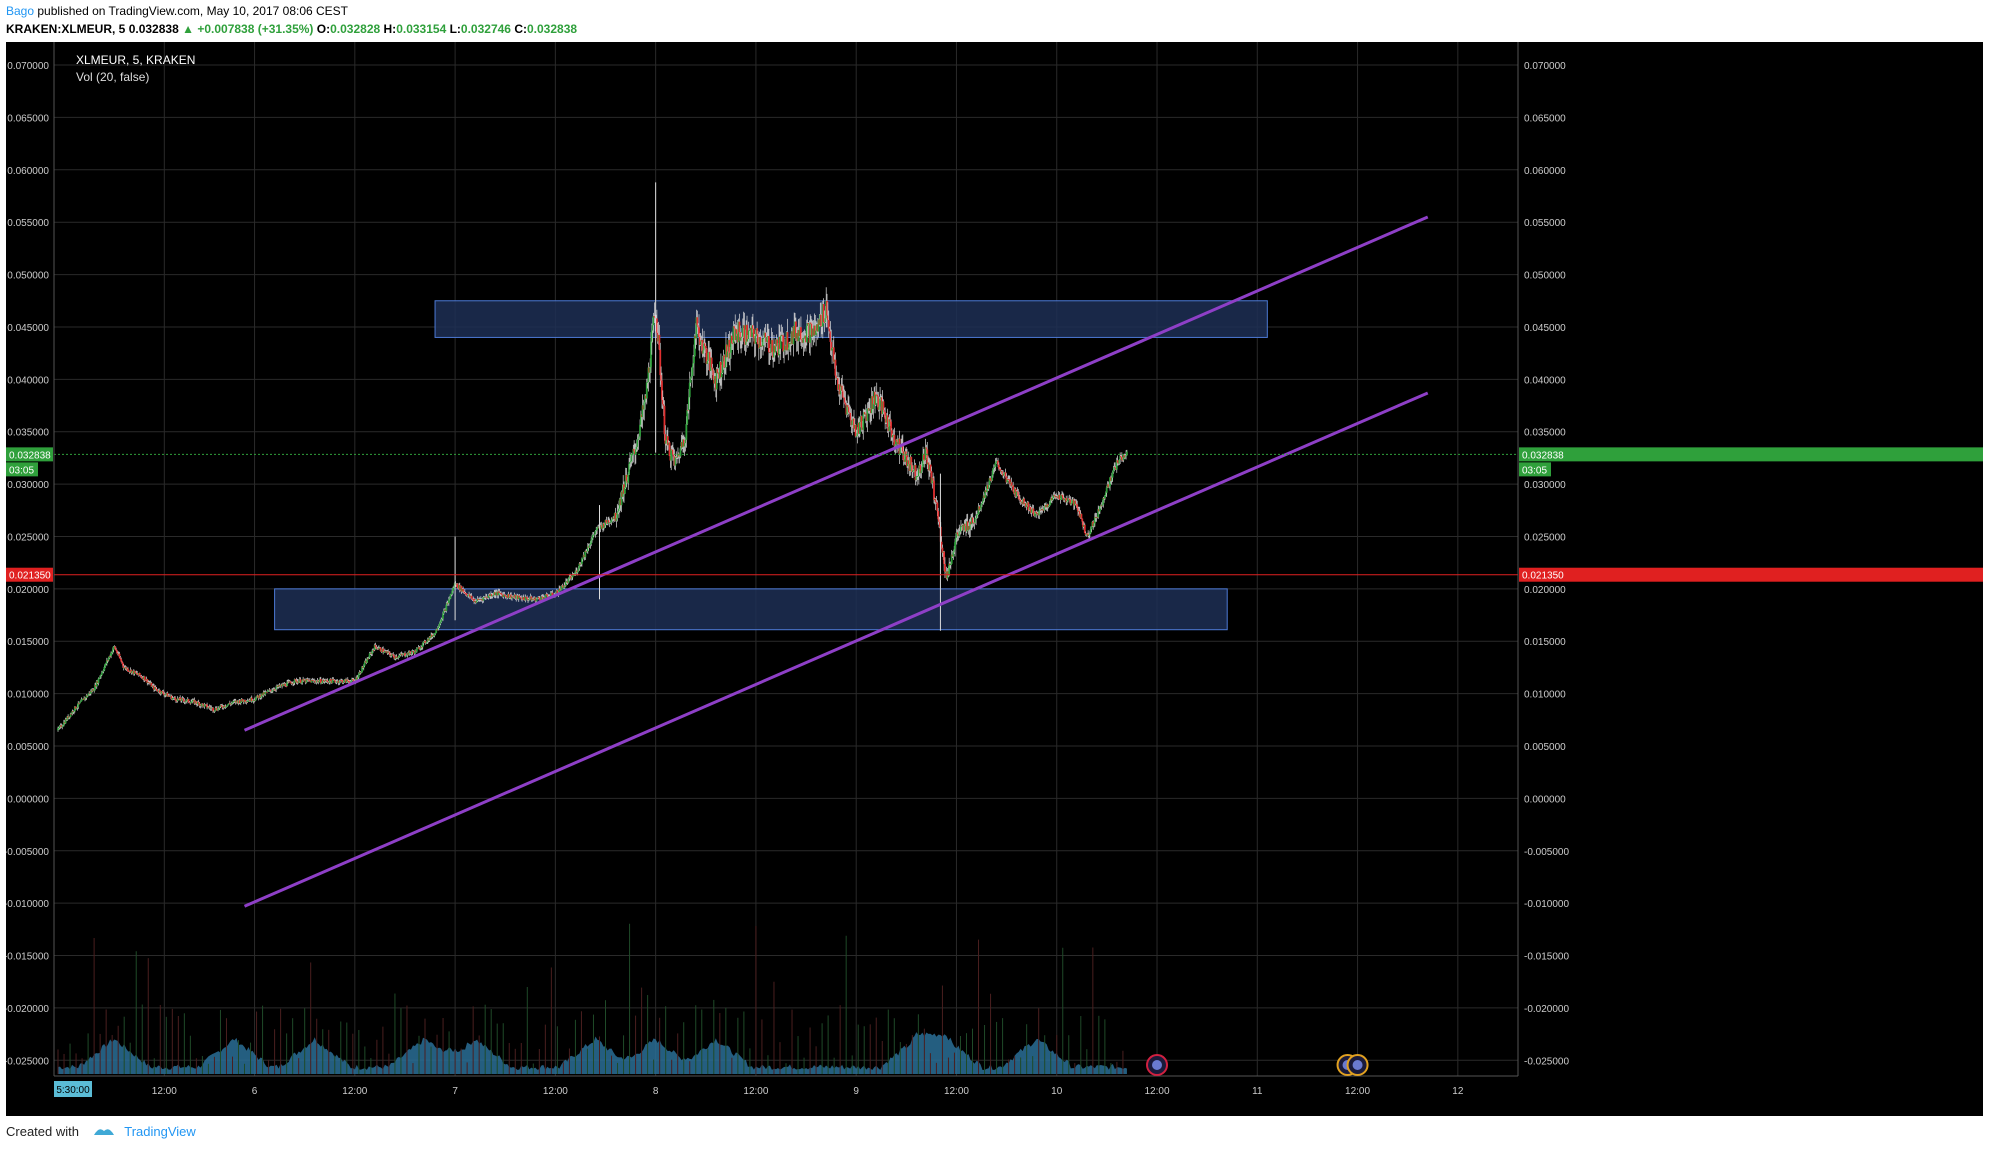  I want to click on tradingview-link: TradingView, so click(160, 1131).